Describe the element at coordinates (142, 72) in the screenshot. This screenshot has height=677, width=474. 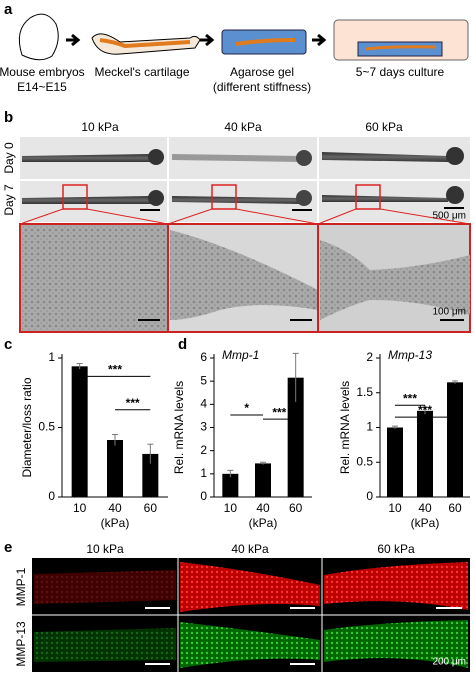
I see `step-label: Meckel's cartilage` at that location.